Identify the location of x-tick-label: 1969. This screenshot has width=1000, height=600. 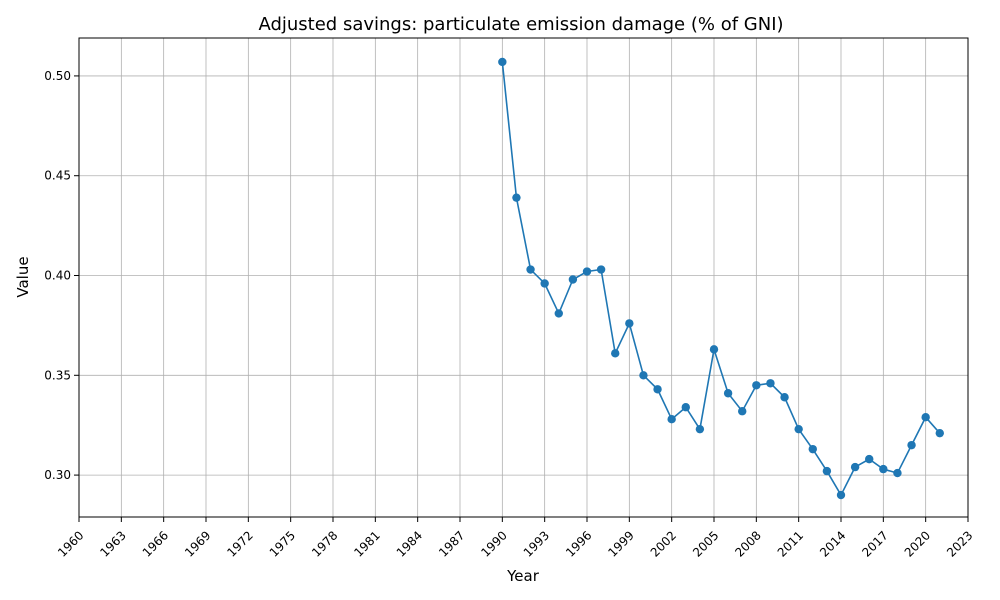
(197, 543).